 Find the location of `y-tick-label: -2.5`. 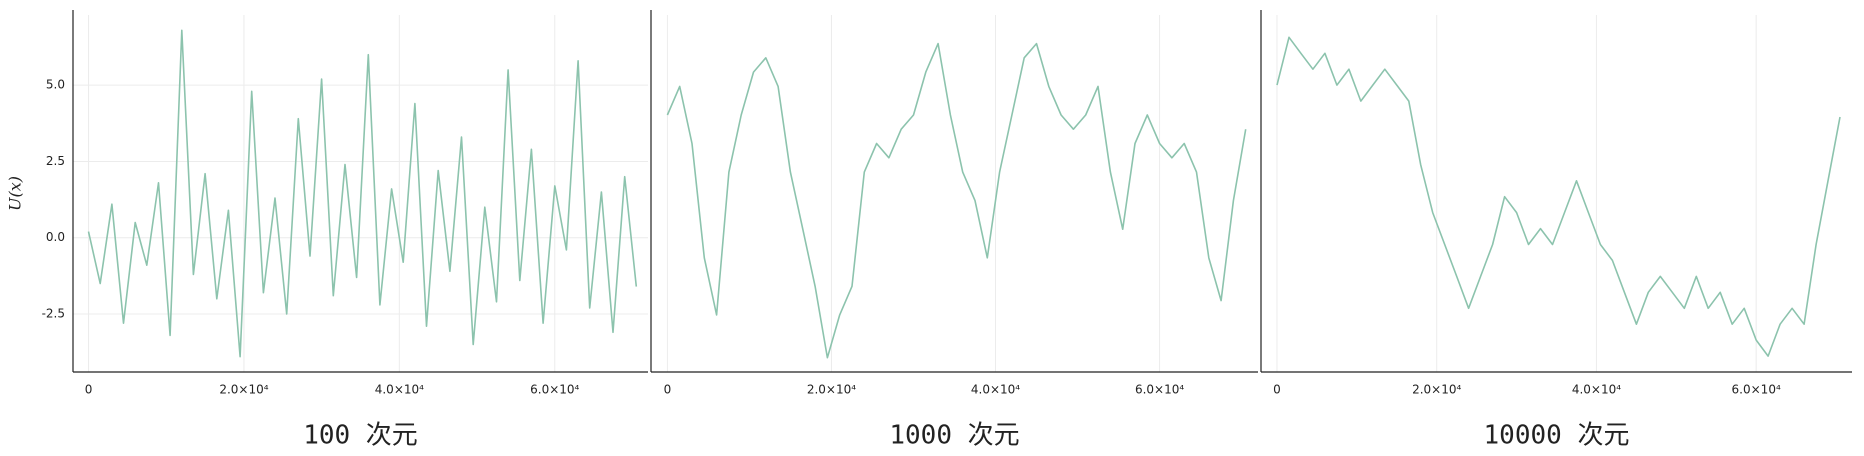

y-tick-label: -2.5 is located at coordinates (53, 314).